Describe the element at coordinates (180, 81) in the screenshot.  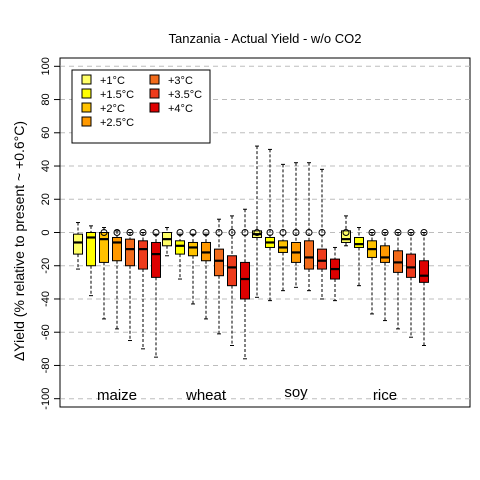
I see `legend-label: +3°C` at that location.